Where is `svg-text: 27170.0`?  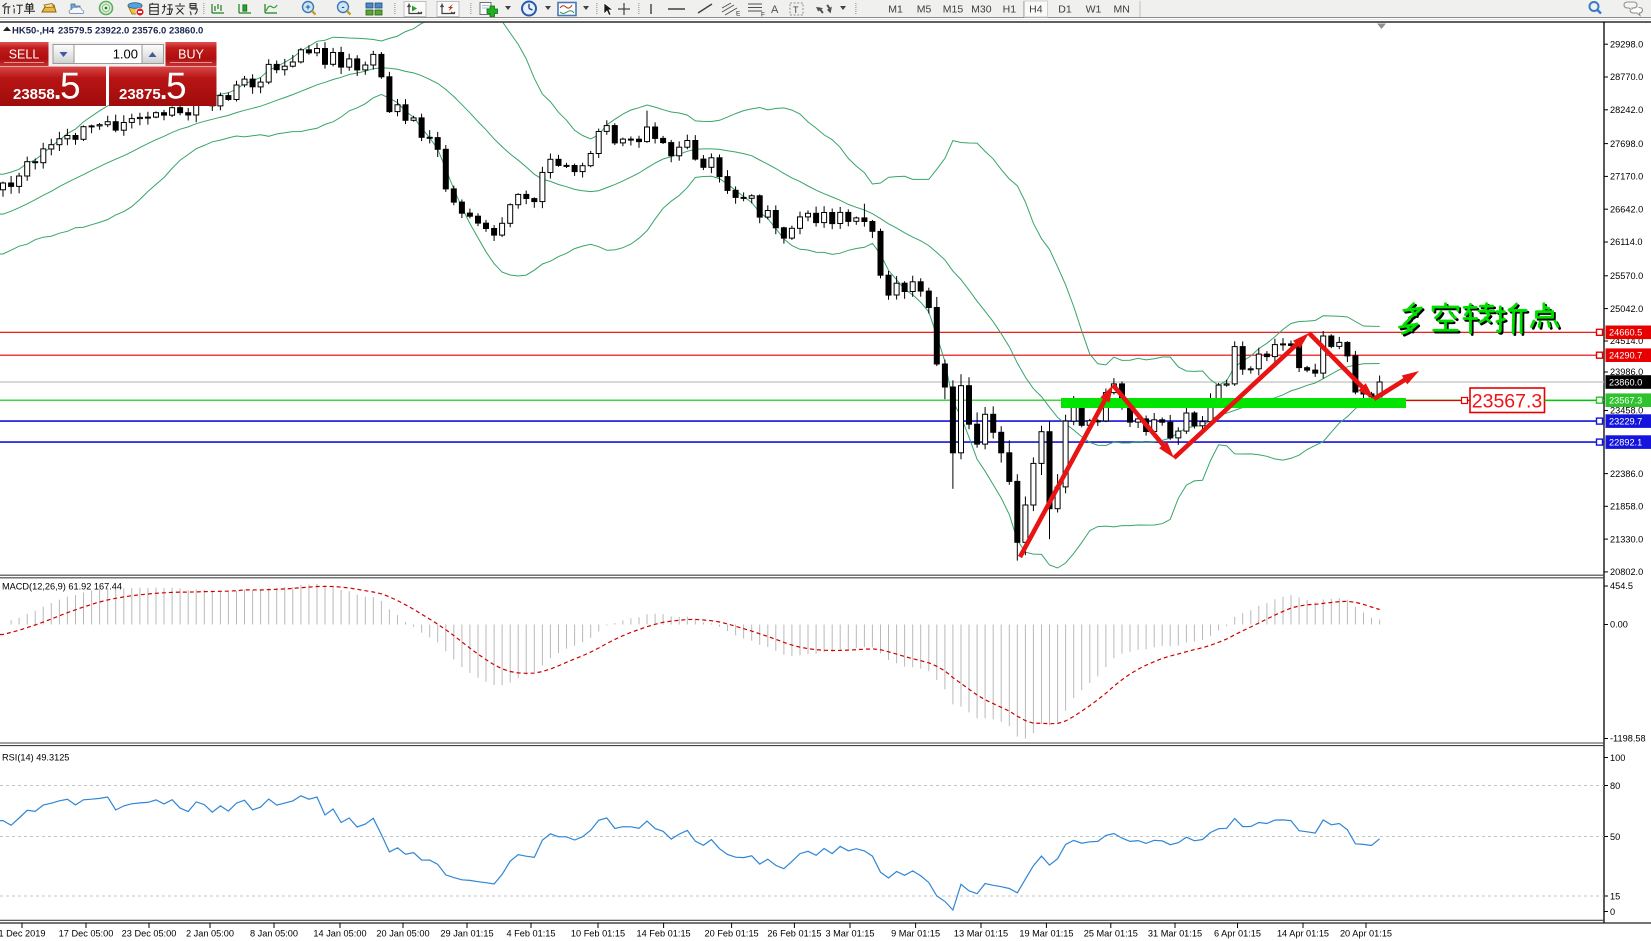
svg-text: 27170.0 is located at coordinates (1626, 177).